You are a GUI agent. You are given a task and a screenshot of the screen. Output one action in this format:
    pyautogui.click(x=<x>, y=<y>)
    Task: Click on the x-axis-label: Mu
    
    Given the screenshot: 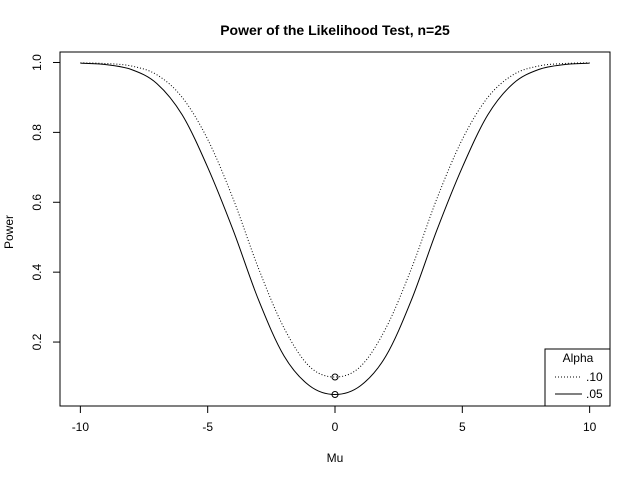 What is the action you would take?
    pyautogui.click(x=335, y=458)
    